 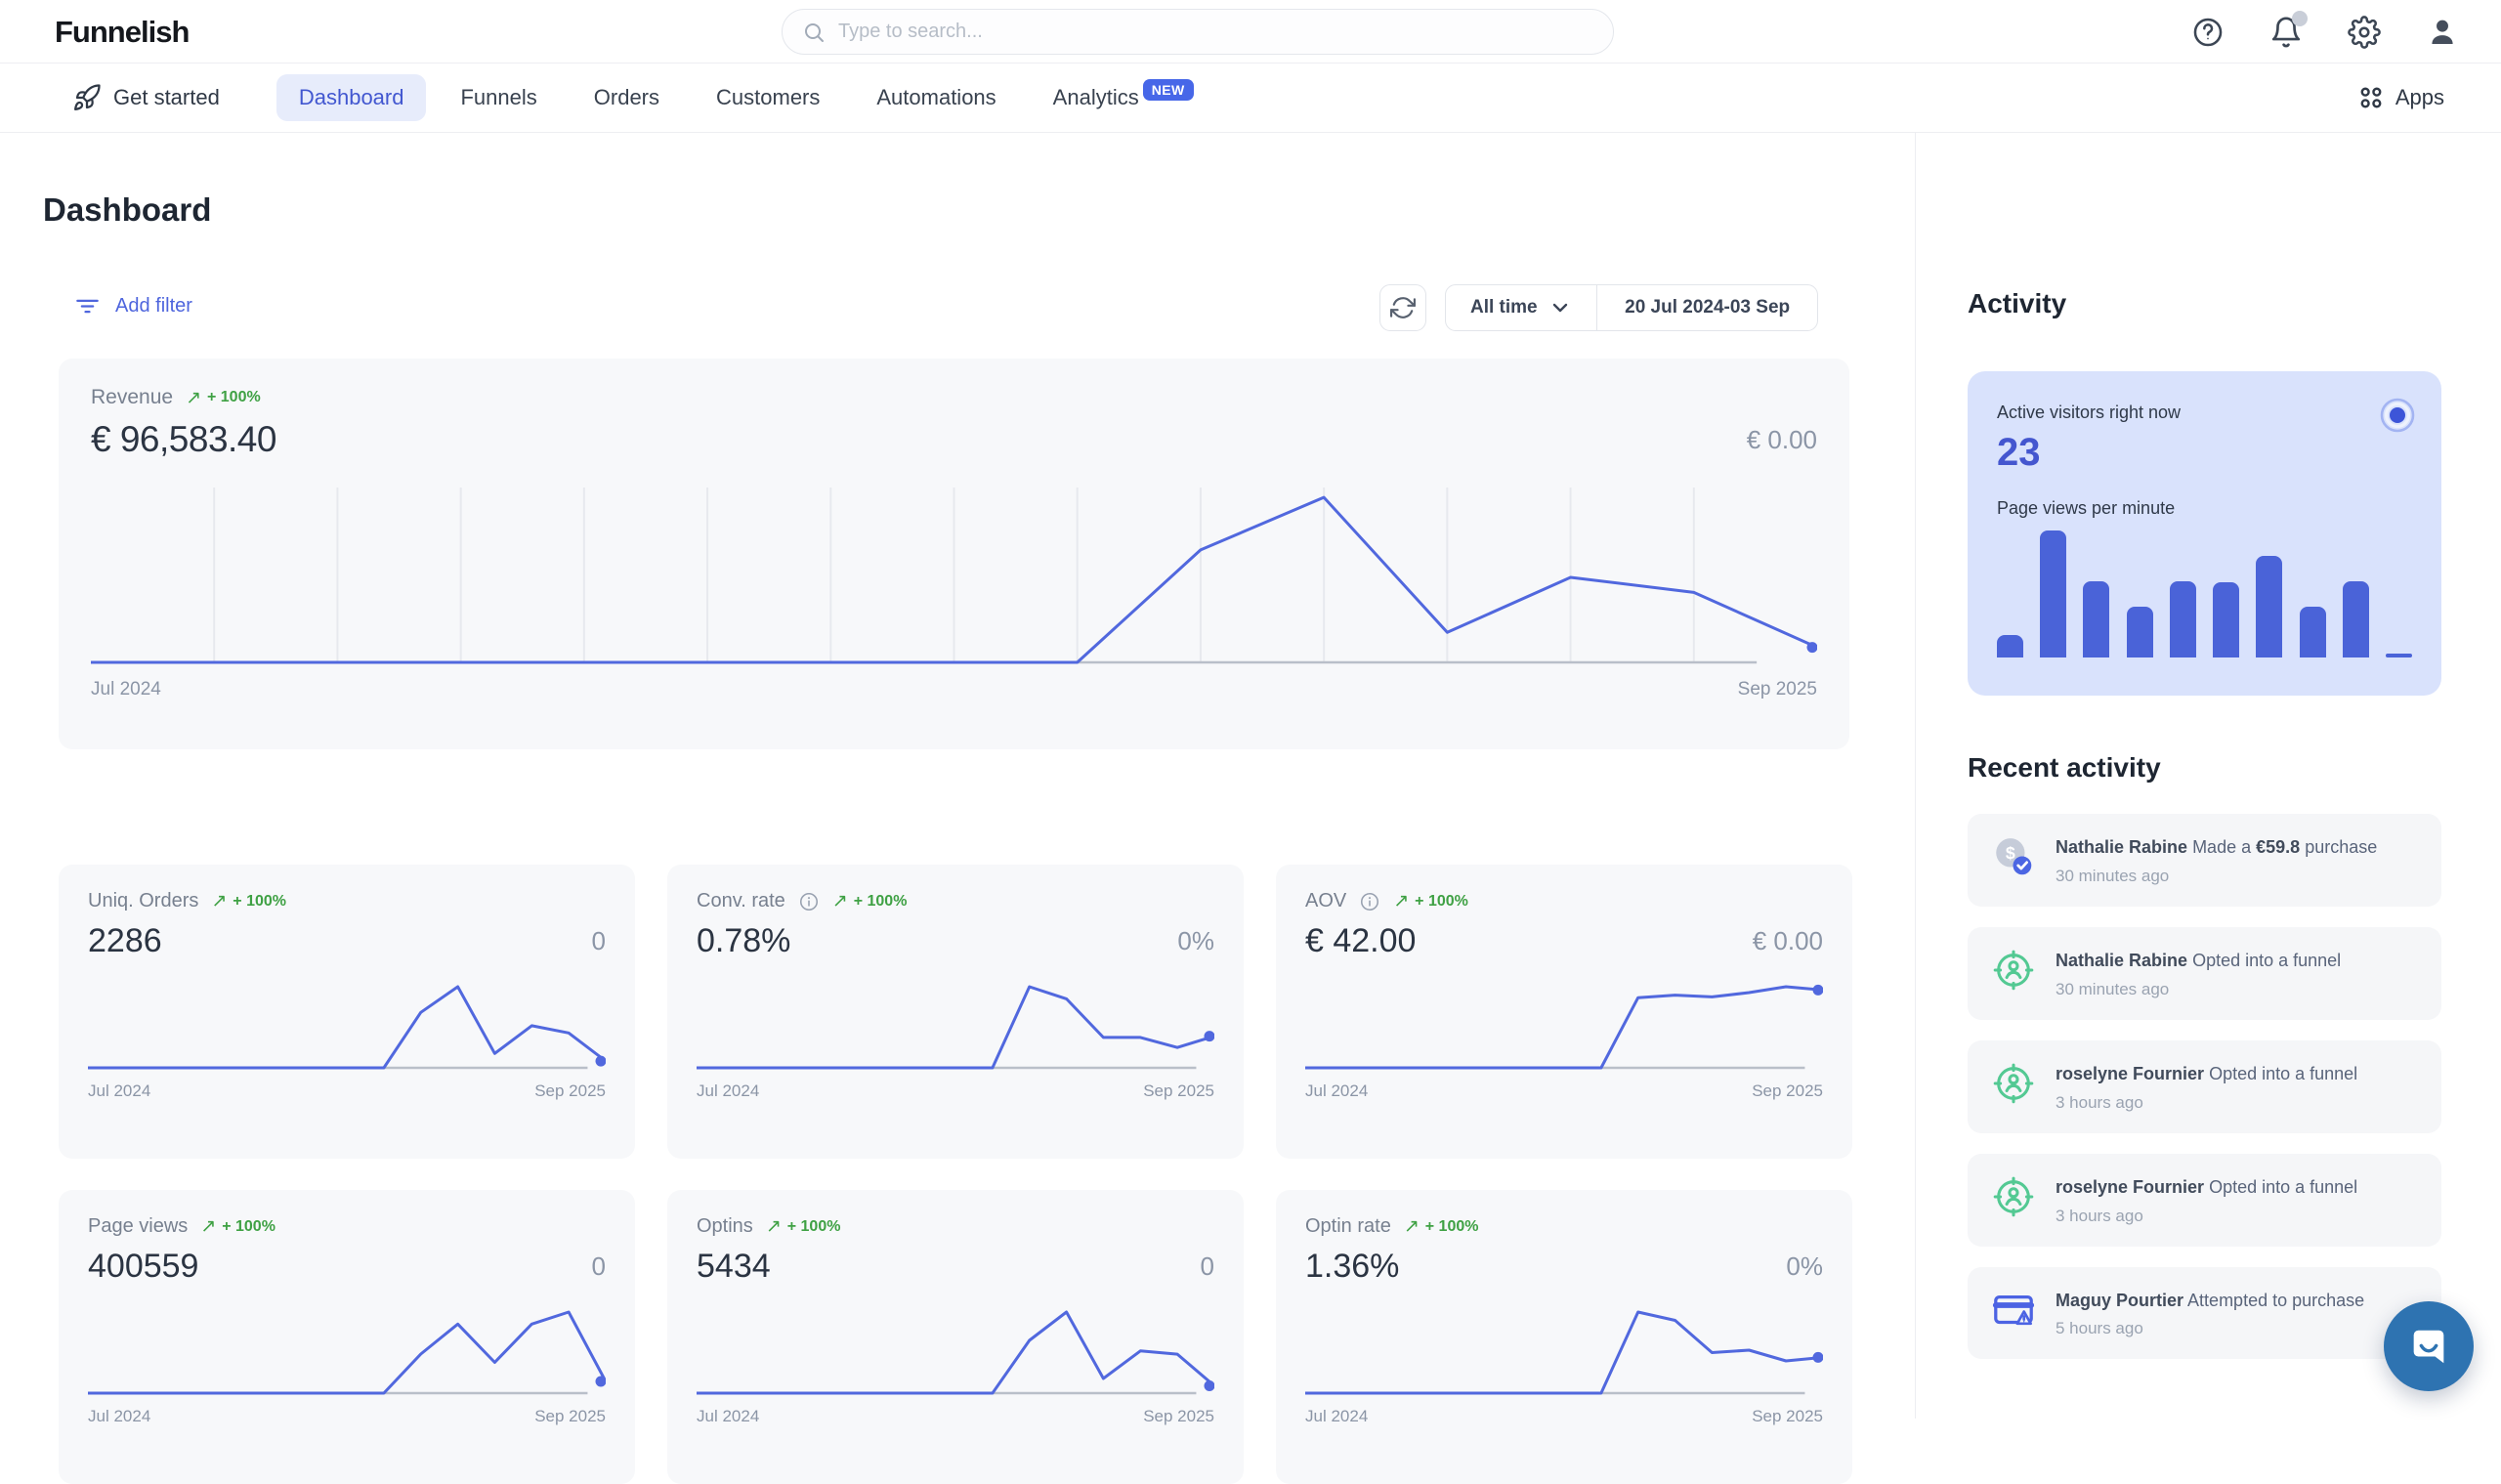 What do you see at coordinates (627, 97) in the screenshot?
I see `nav-tab-orders: Orders` at bounding box center [627, 97].